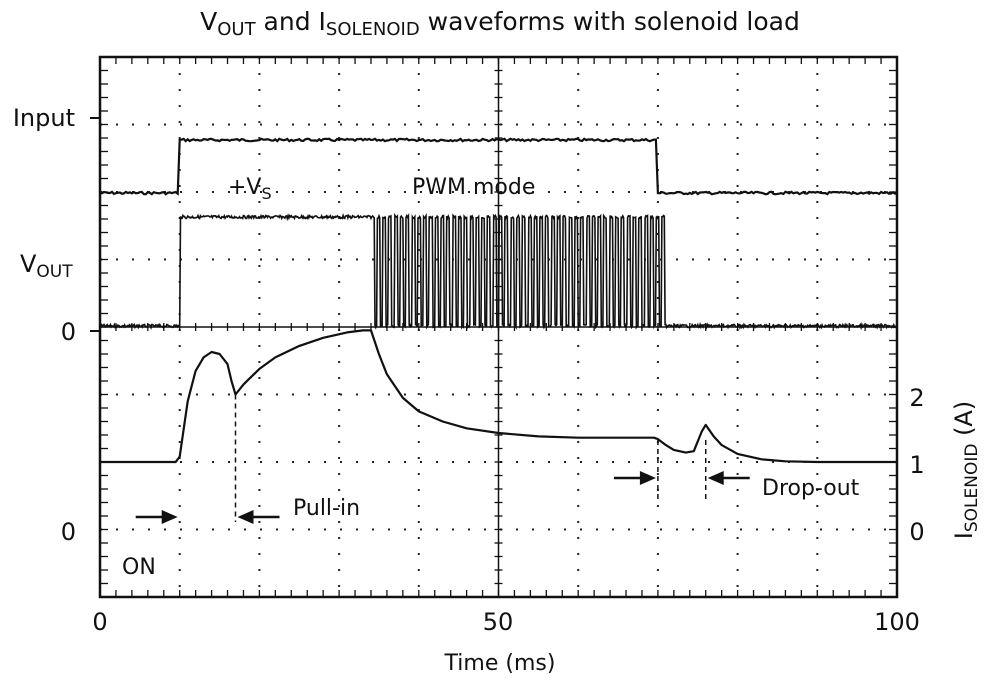 This screenshot has height=688, width=1000. I want to click on drop-out-arrow-icon, so click(715, 478).